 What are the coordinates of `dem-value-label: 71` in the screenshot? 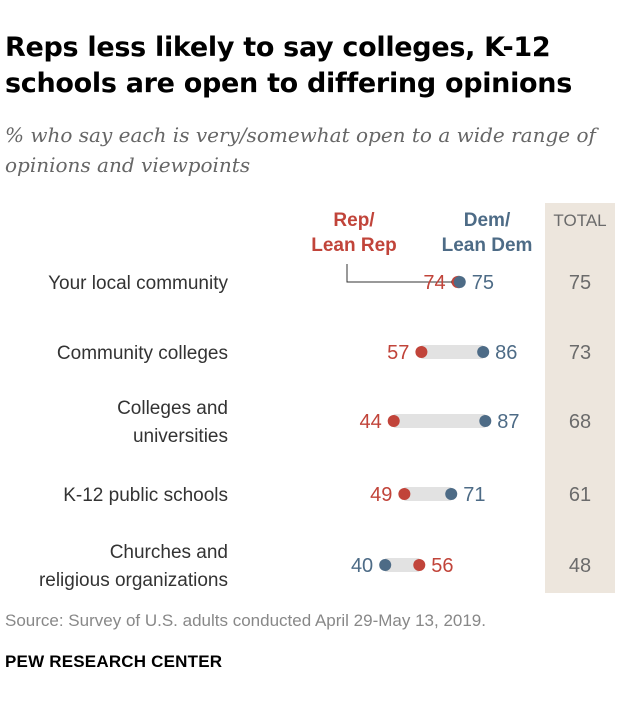 It's located at (474, 495).